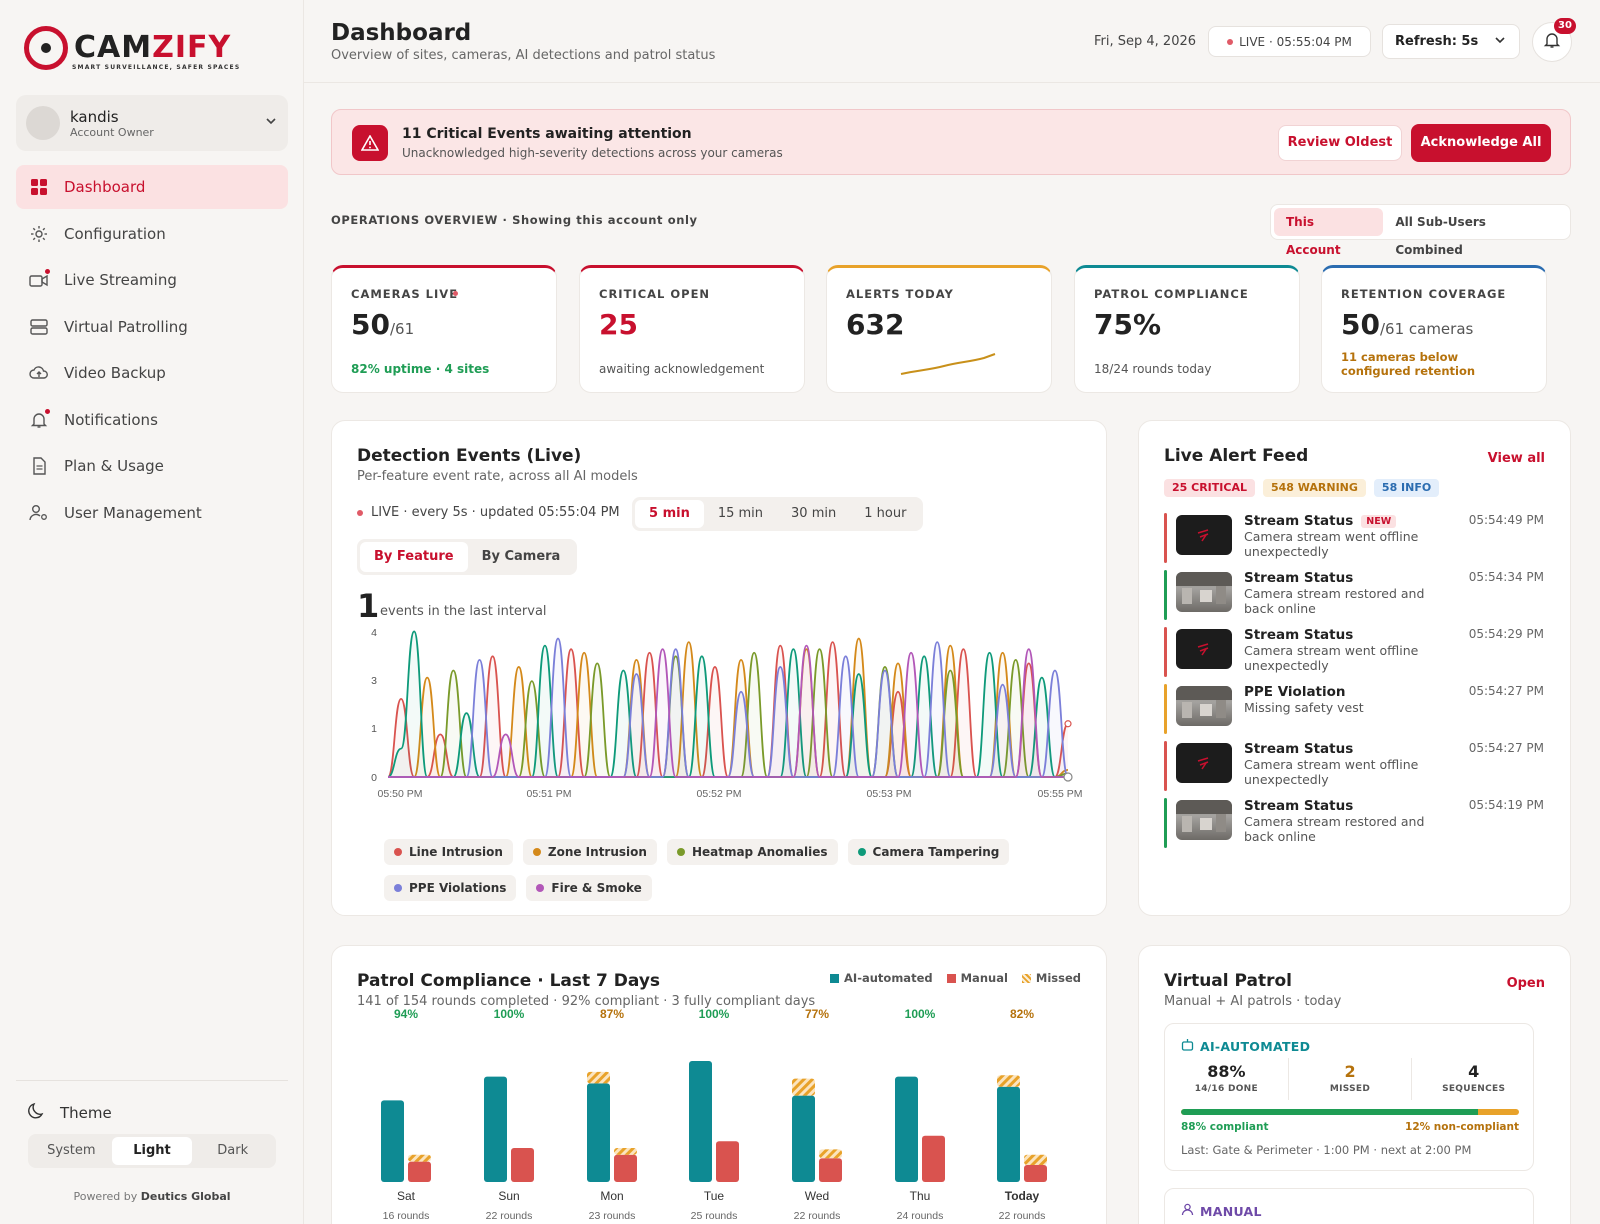  What do you see at coordinates (1209, 488) in the screenshot?
I see `severity-tag: 25 CRITICAL` at bounding box center [1209, 488].